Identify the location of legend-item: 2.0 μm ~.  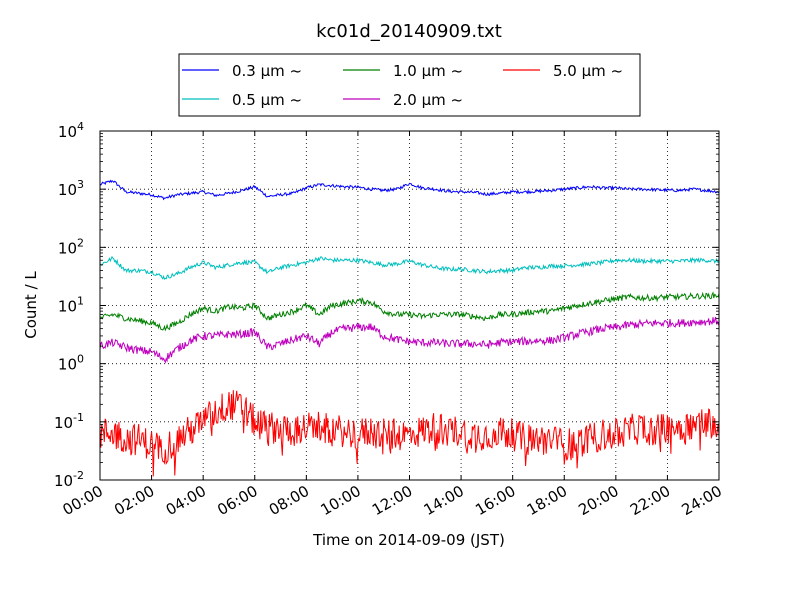
(403, 100).